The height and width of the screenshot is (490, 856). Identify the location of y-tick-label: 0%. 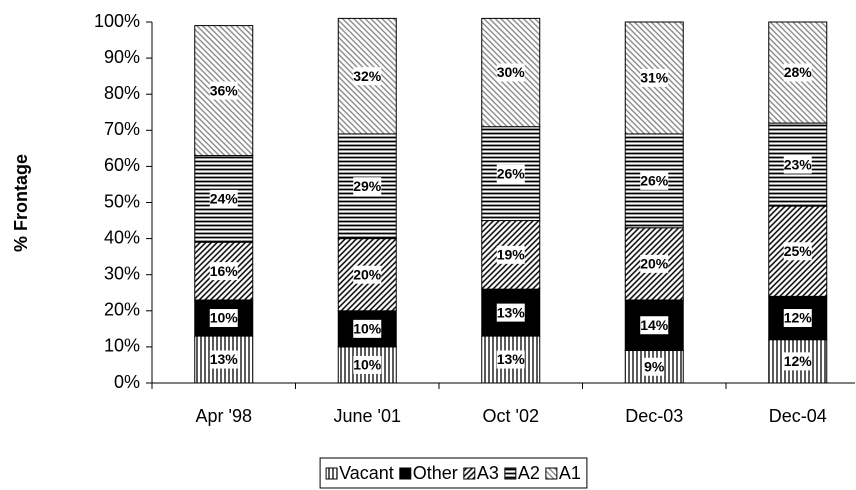
(127, 382).